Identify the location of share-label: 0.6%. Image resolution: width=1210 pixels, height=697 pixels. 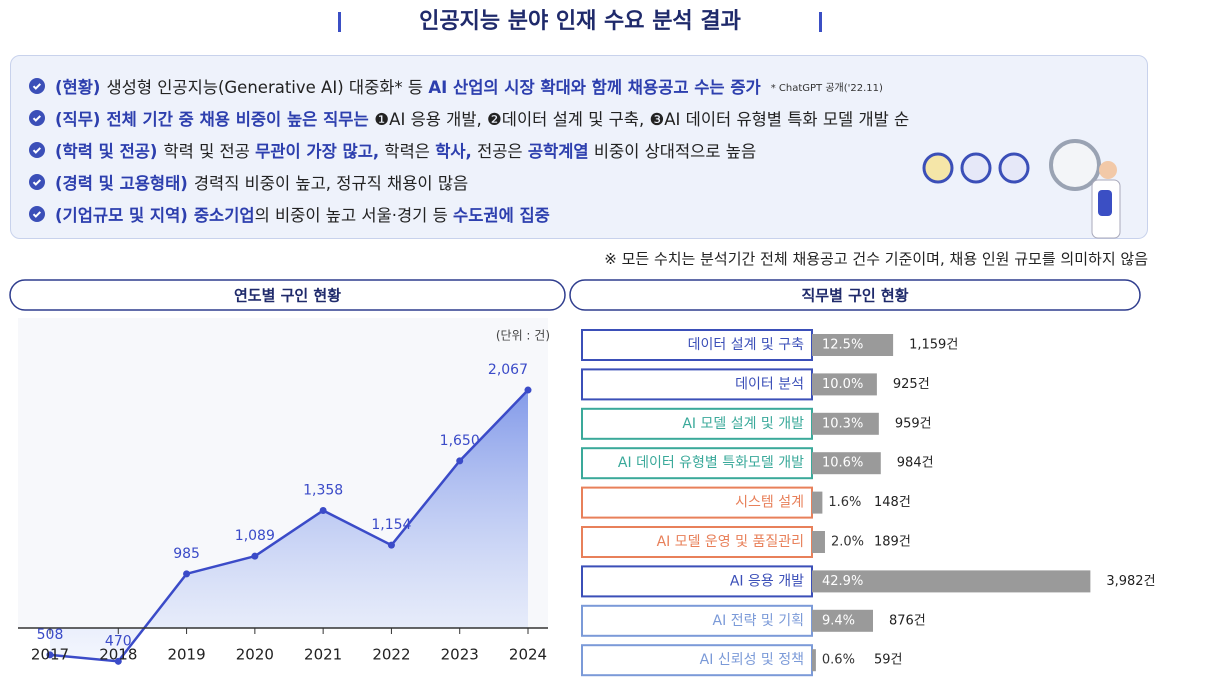
(838, 660).